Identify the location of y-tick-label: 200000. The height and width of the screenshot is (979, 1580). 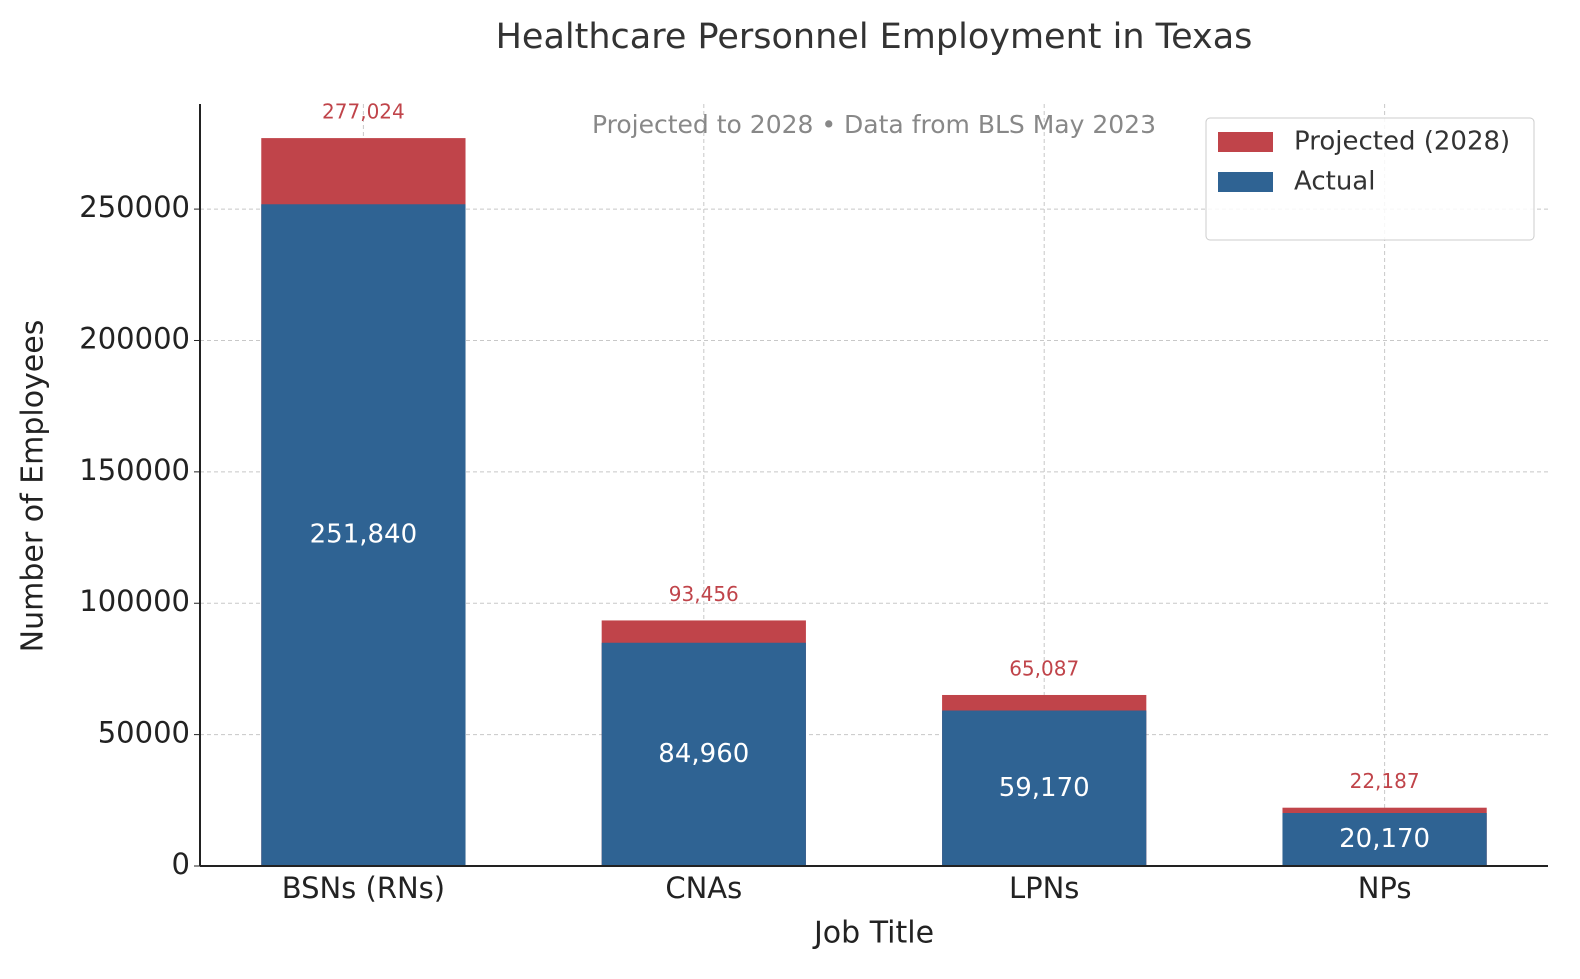
(134, 338).